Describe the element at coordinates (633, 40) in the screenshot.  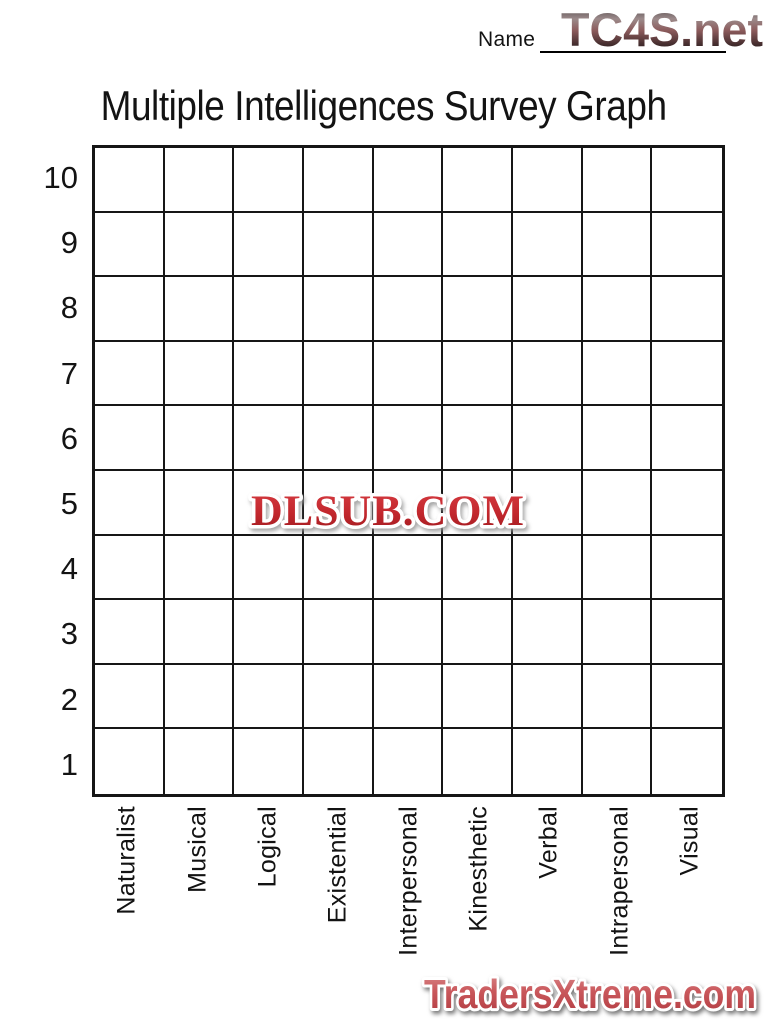
I see `name-blank-field` at that location.